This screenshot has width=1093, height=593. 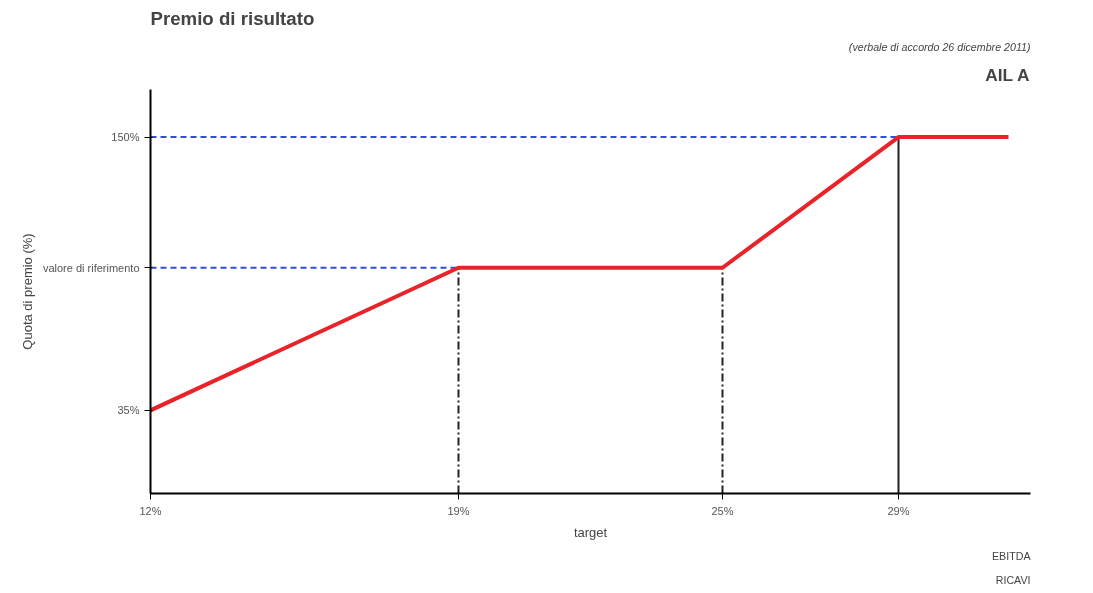 What do you see at coordinates (125, 137) in the screenshot?
I see `y-tick-label: 150%` at bounding box center [125, 137].